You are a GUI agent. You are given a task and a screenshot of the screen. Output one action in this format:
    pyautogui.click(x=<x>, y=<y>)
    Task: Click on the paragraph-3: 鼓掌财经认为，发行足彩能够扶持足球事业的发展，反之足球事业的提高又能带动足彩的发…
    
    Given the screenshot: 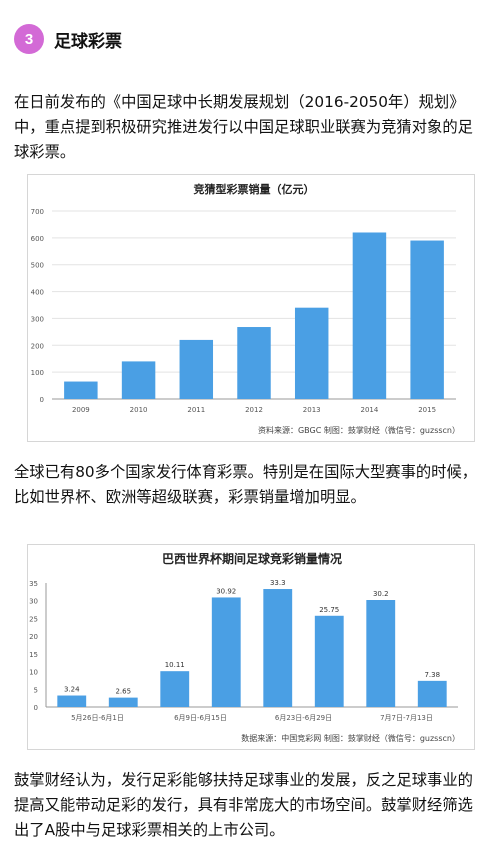 What is the action you would take?
    pyautogui.click(x=243, y=805)
    